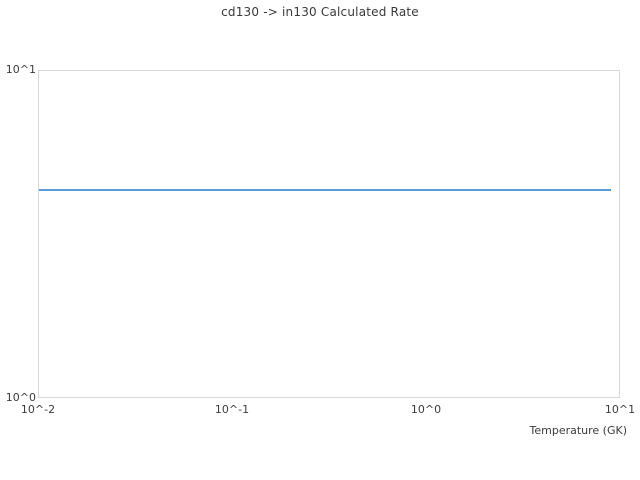 This screenshot has width=640, height=480. I want to click on chart-title: cd130 -> in130 Calculated Rate, so click(320, 12).